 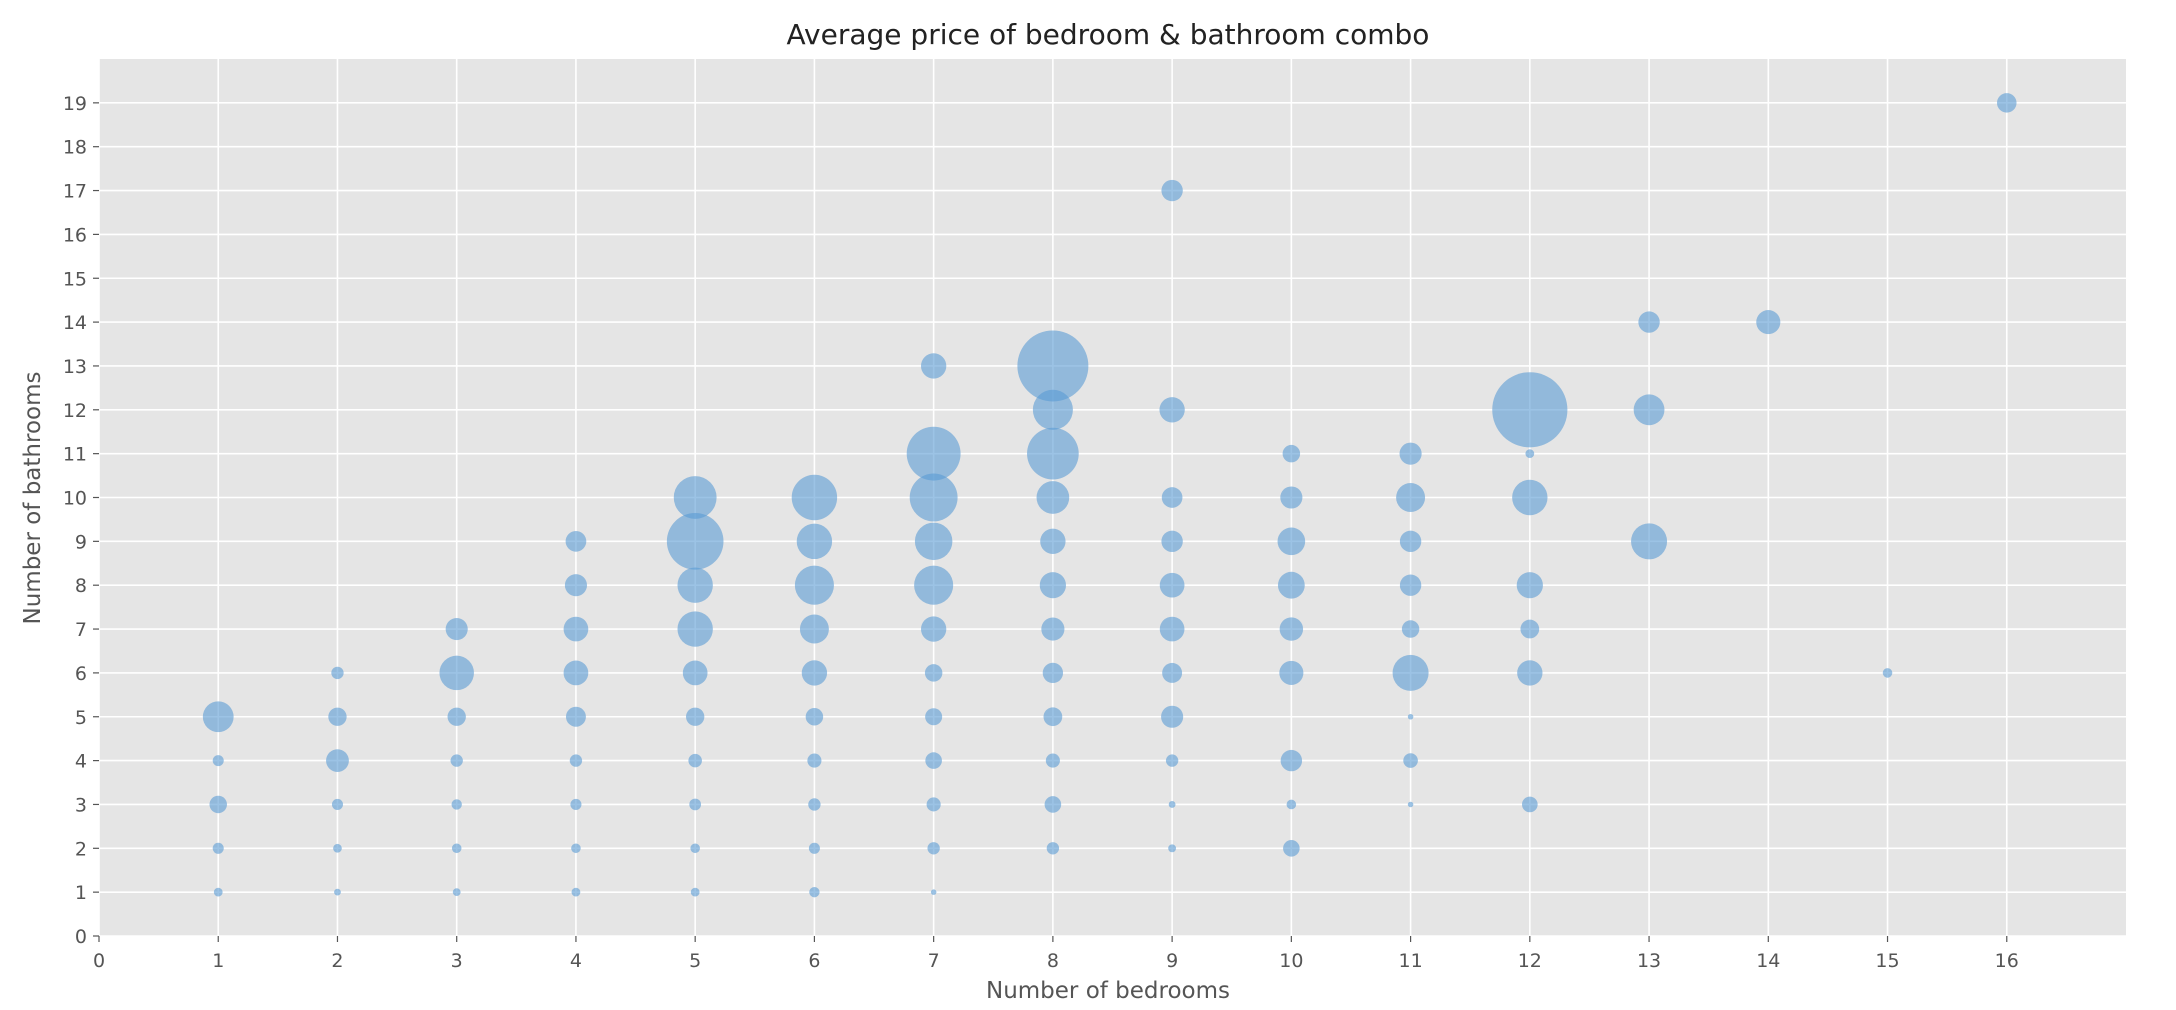 What do you see at coordinates (576, 961) in the screenshot?
I see `x-tick-label: 4` at bounding box center [576, 961].